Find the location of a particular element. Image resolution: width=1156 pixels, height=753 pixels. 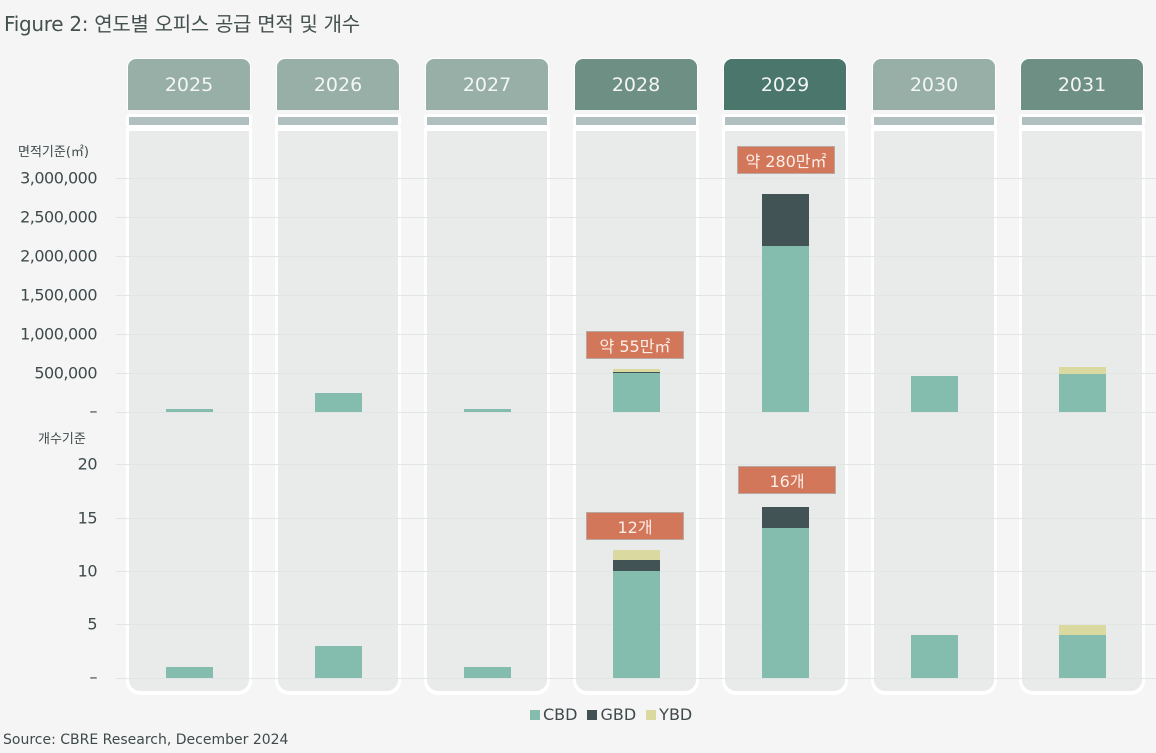

area-bar-cbd-2031 is located at coordinates (1082, 392).